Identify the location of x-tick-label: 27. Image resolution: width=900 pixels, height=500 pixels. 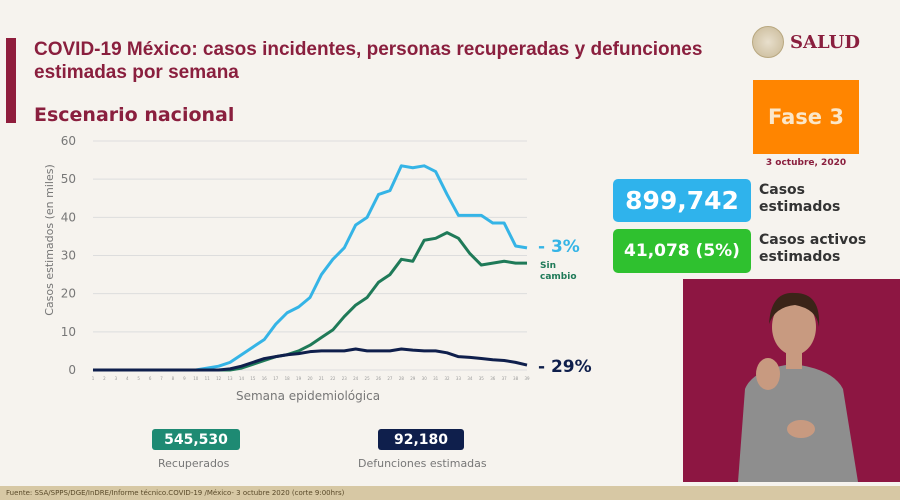
(390, 378).